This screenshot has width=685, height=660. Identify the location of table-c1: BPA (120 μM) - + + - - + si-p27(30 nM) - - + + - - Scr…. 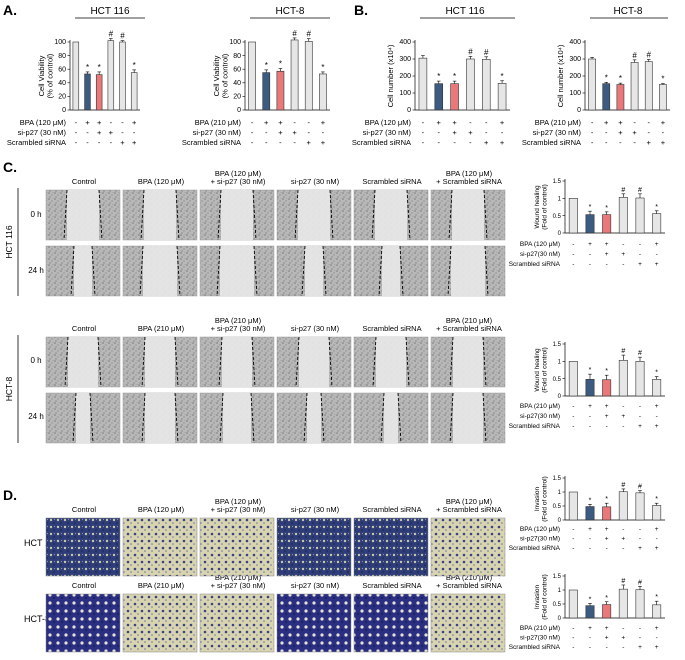
(584, 254).